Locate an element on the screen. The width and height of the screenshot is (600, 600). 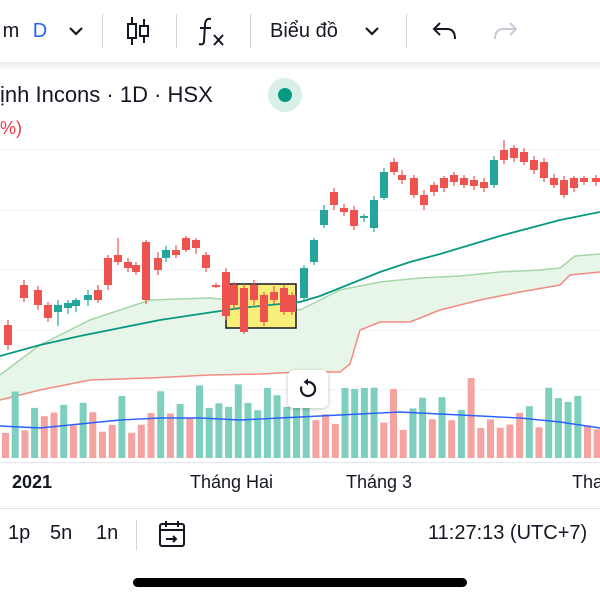
redo-icon is located at coordinates (506, 31).